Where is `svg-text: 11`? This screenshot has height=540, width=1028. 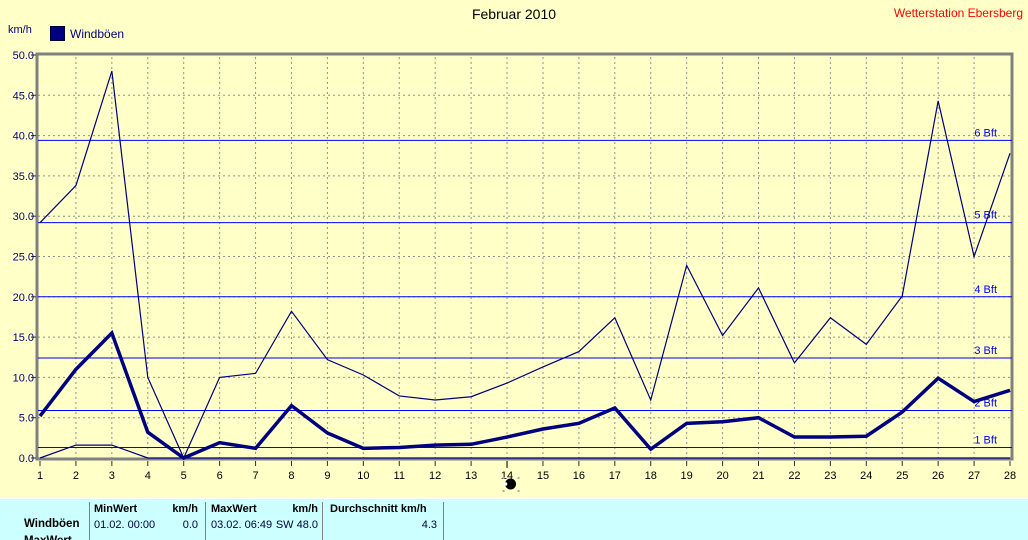
svg-text: 11 is located at coordinates (399, 476).